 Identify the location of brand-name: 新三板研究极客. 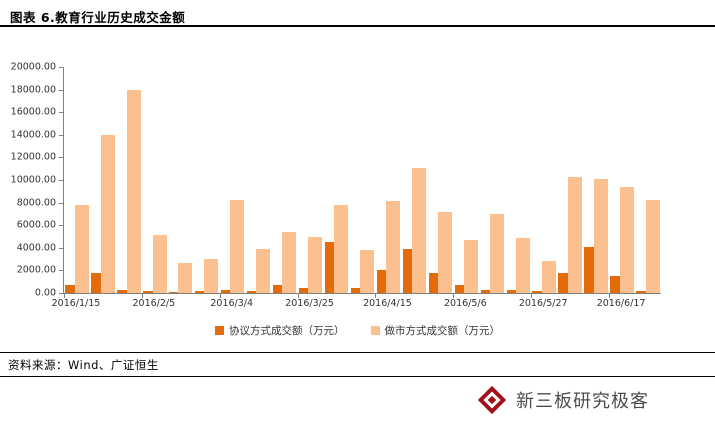
(582, 401).